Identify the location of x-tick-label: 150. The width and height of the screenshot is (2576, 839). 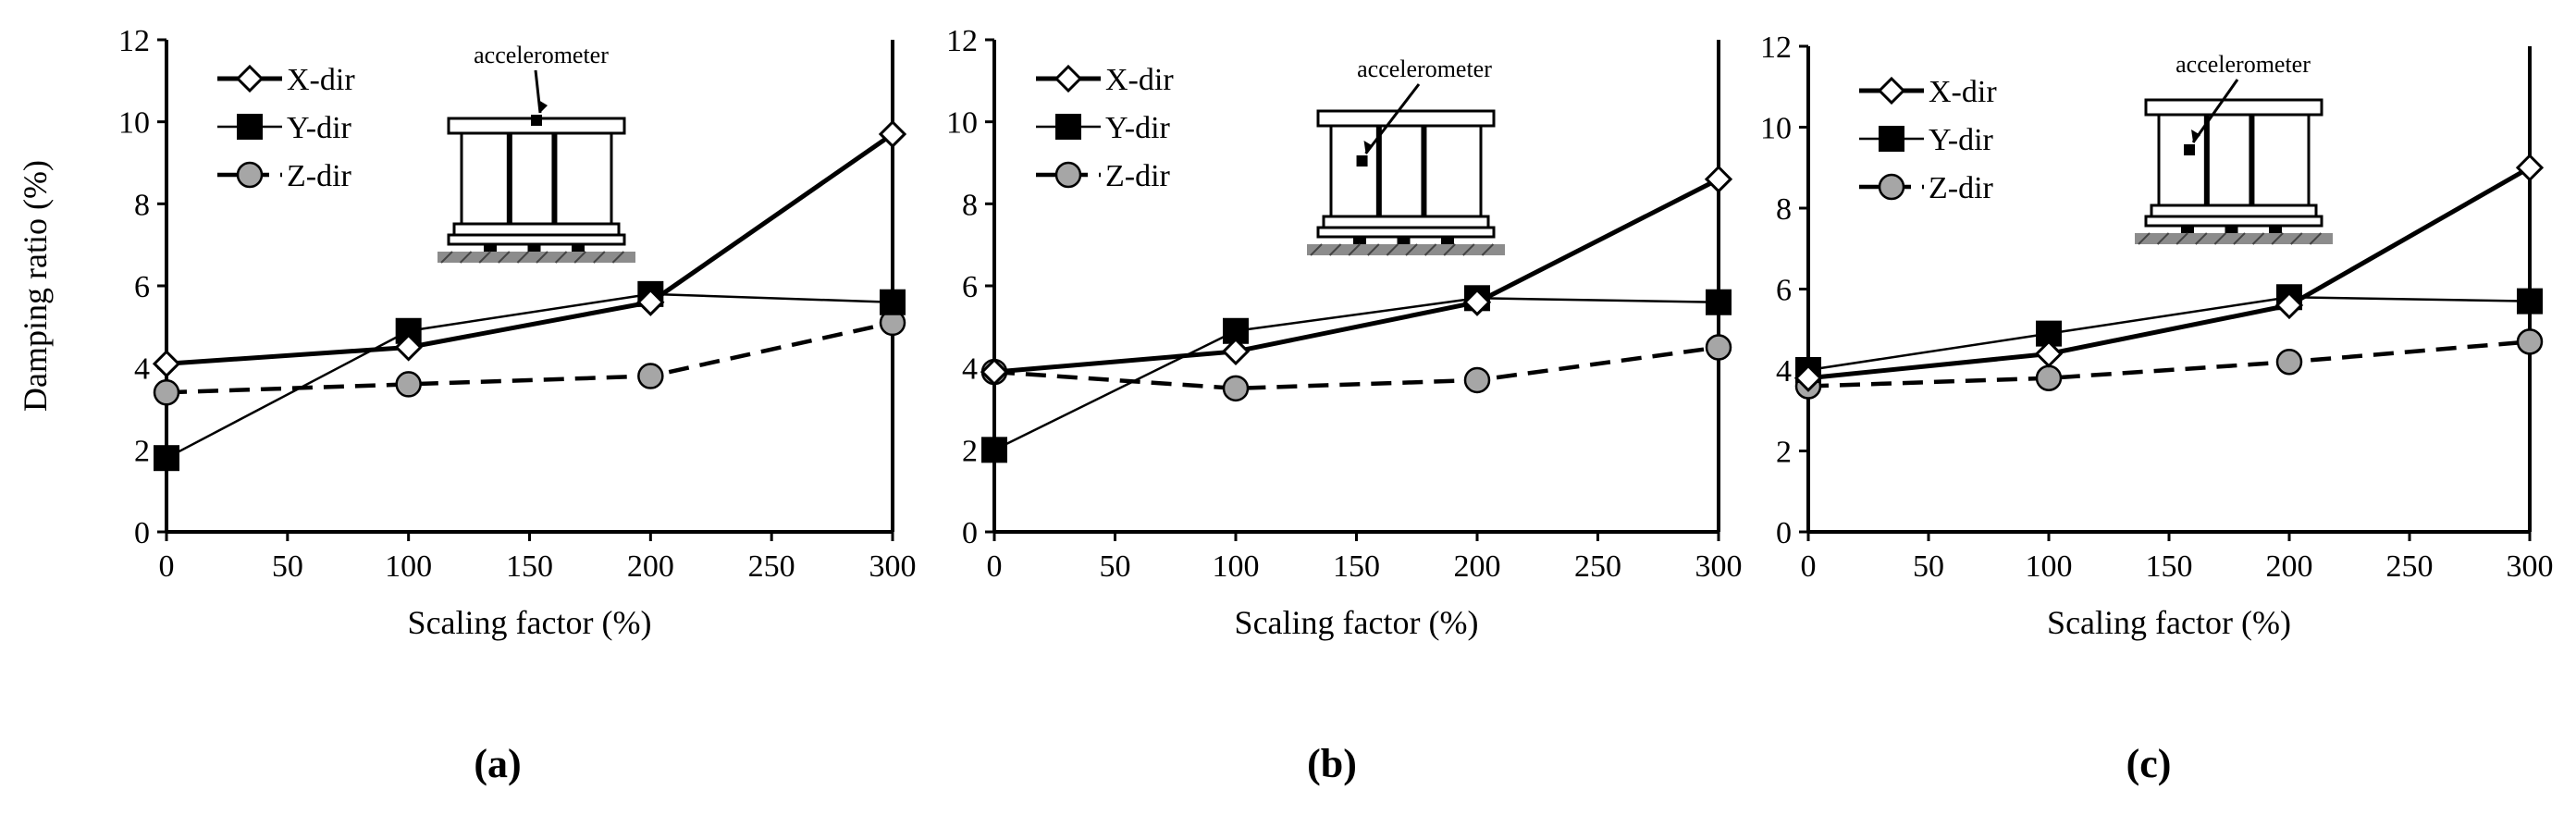
(1356, 566).